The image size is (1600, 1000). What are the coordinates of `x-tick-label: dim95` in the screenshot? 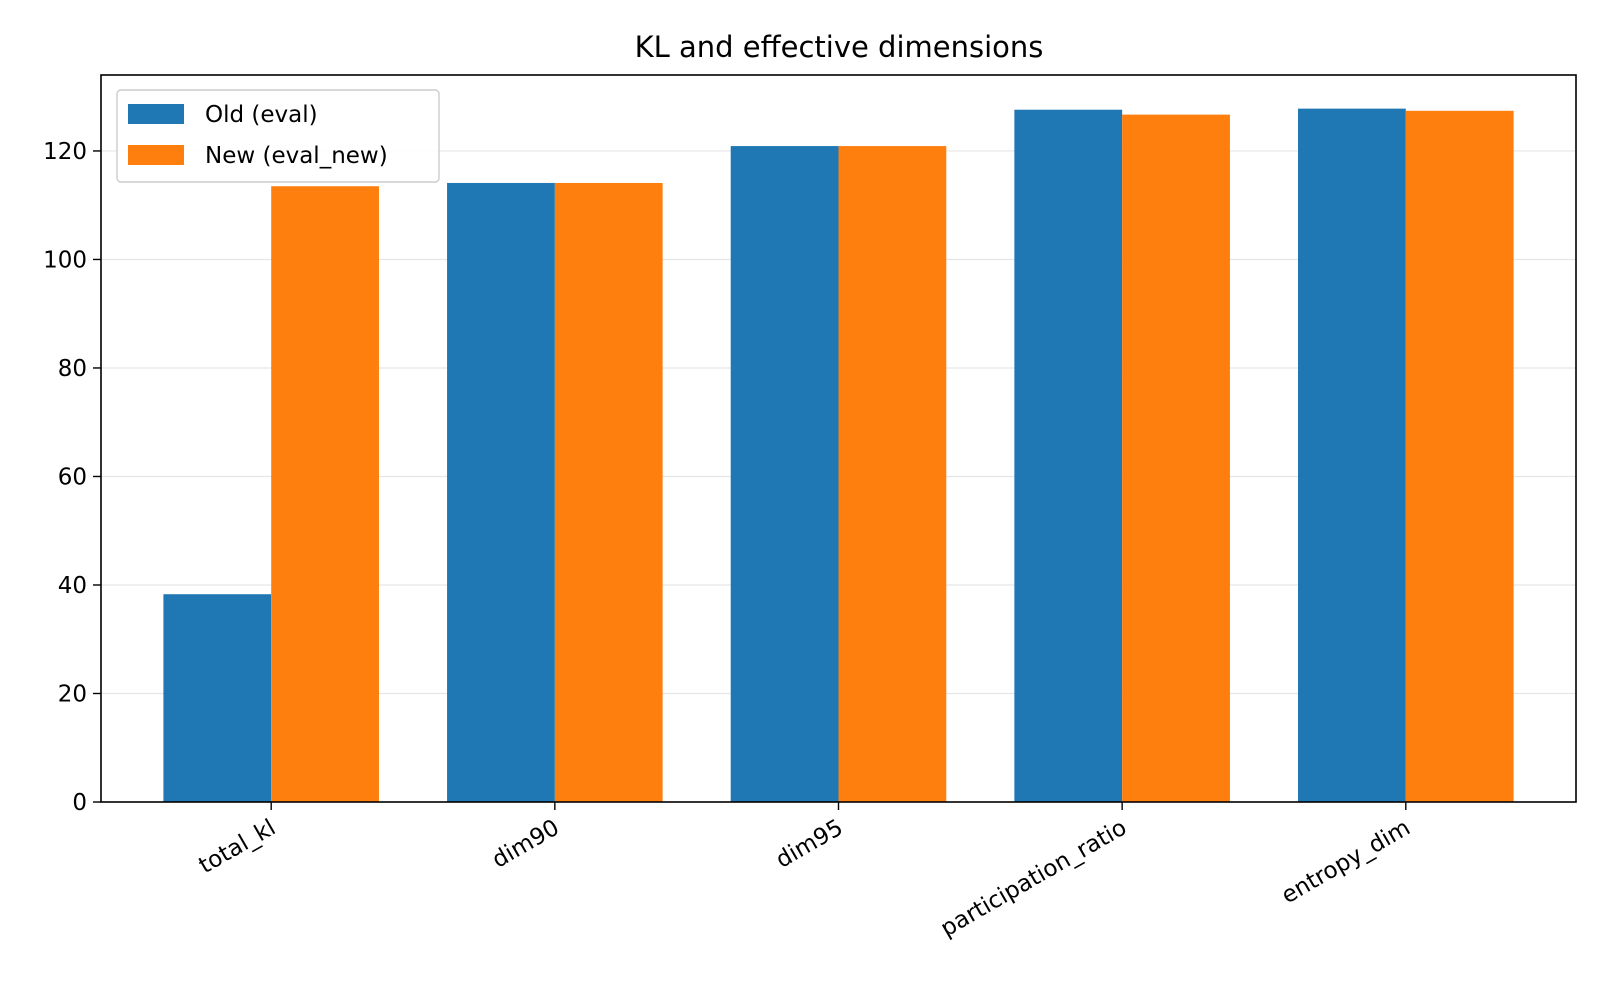 It's located at (810, 844).